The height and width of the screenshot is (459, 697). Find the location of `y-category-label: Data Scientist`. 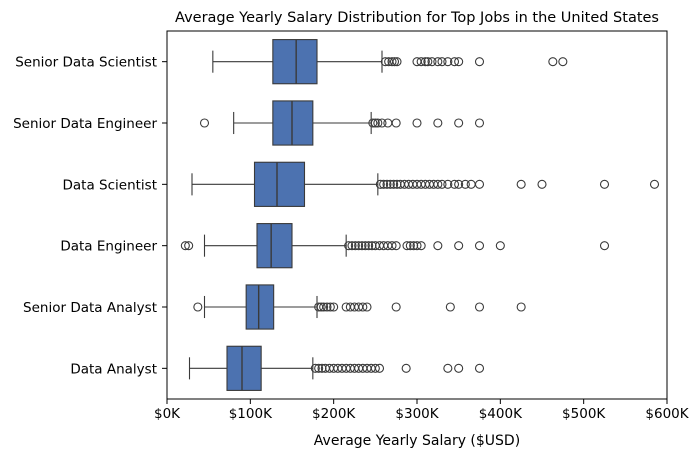

y-category-label: Data Scientist is located at coordinates (110, 185).